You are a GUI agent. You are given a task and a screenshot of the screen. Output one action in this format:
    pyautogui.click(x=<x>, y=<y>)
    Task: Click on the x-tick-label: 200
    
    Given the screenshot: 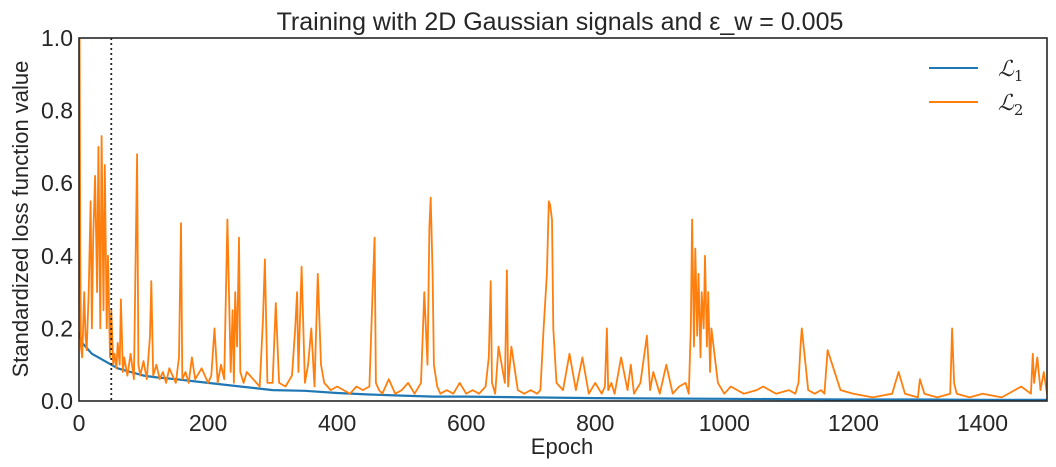 What is the action you would take?
    pyautogui.click(x=208, y=423)
    